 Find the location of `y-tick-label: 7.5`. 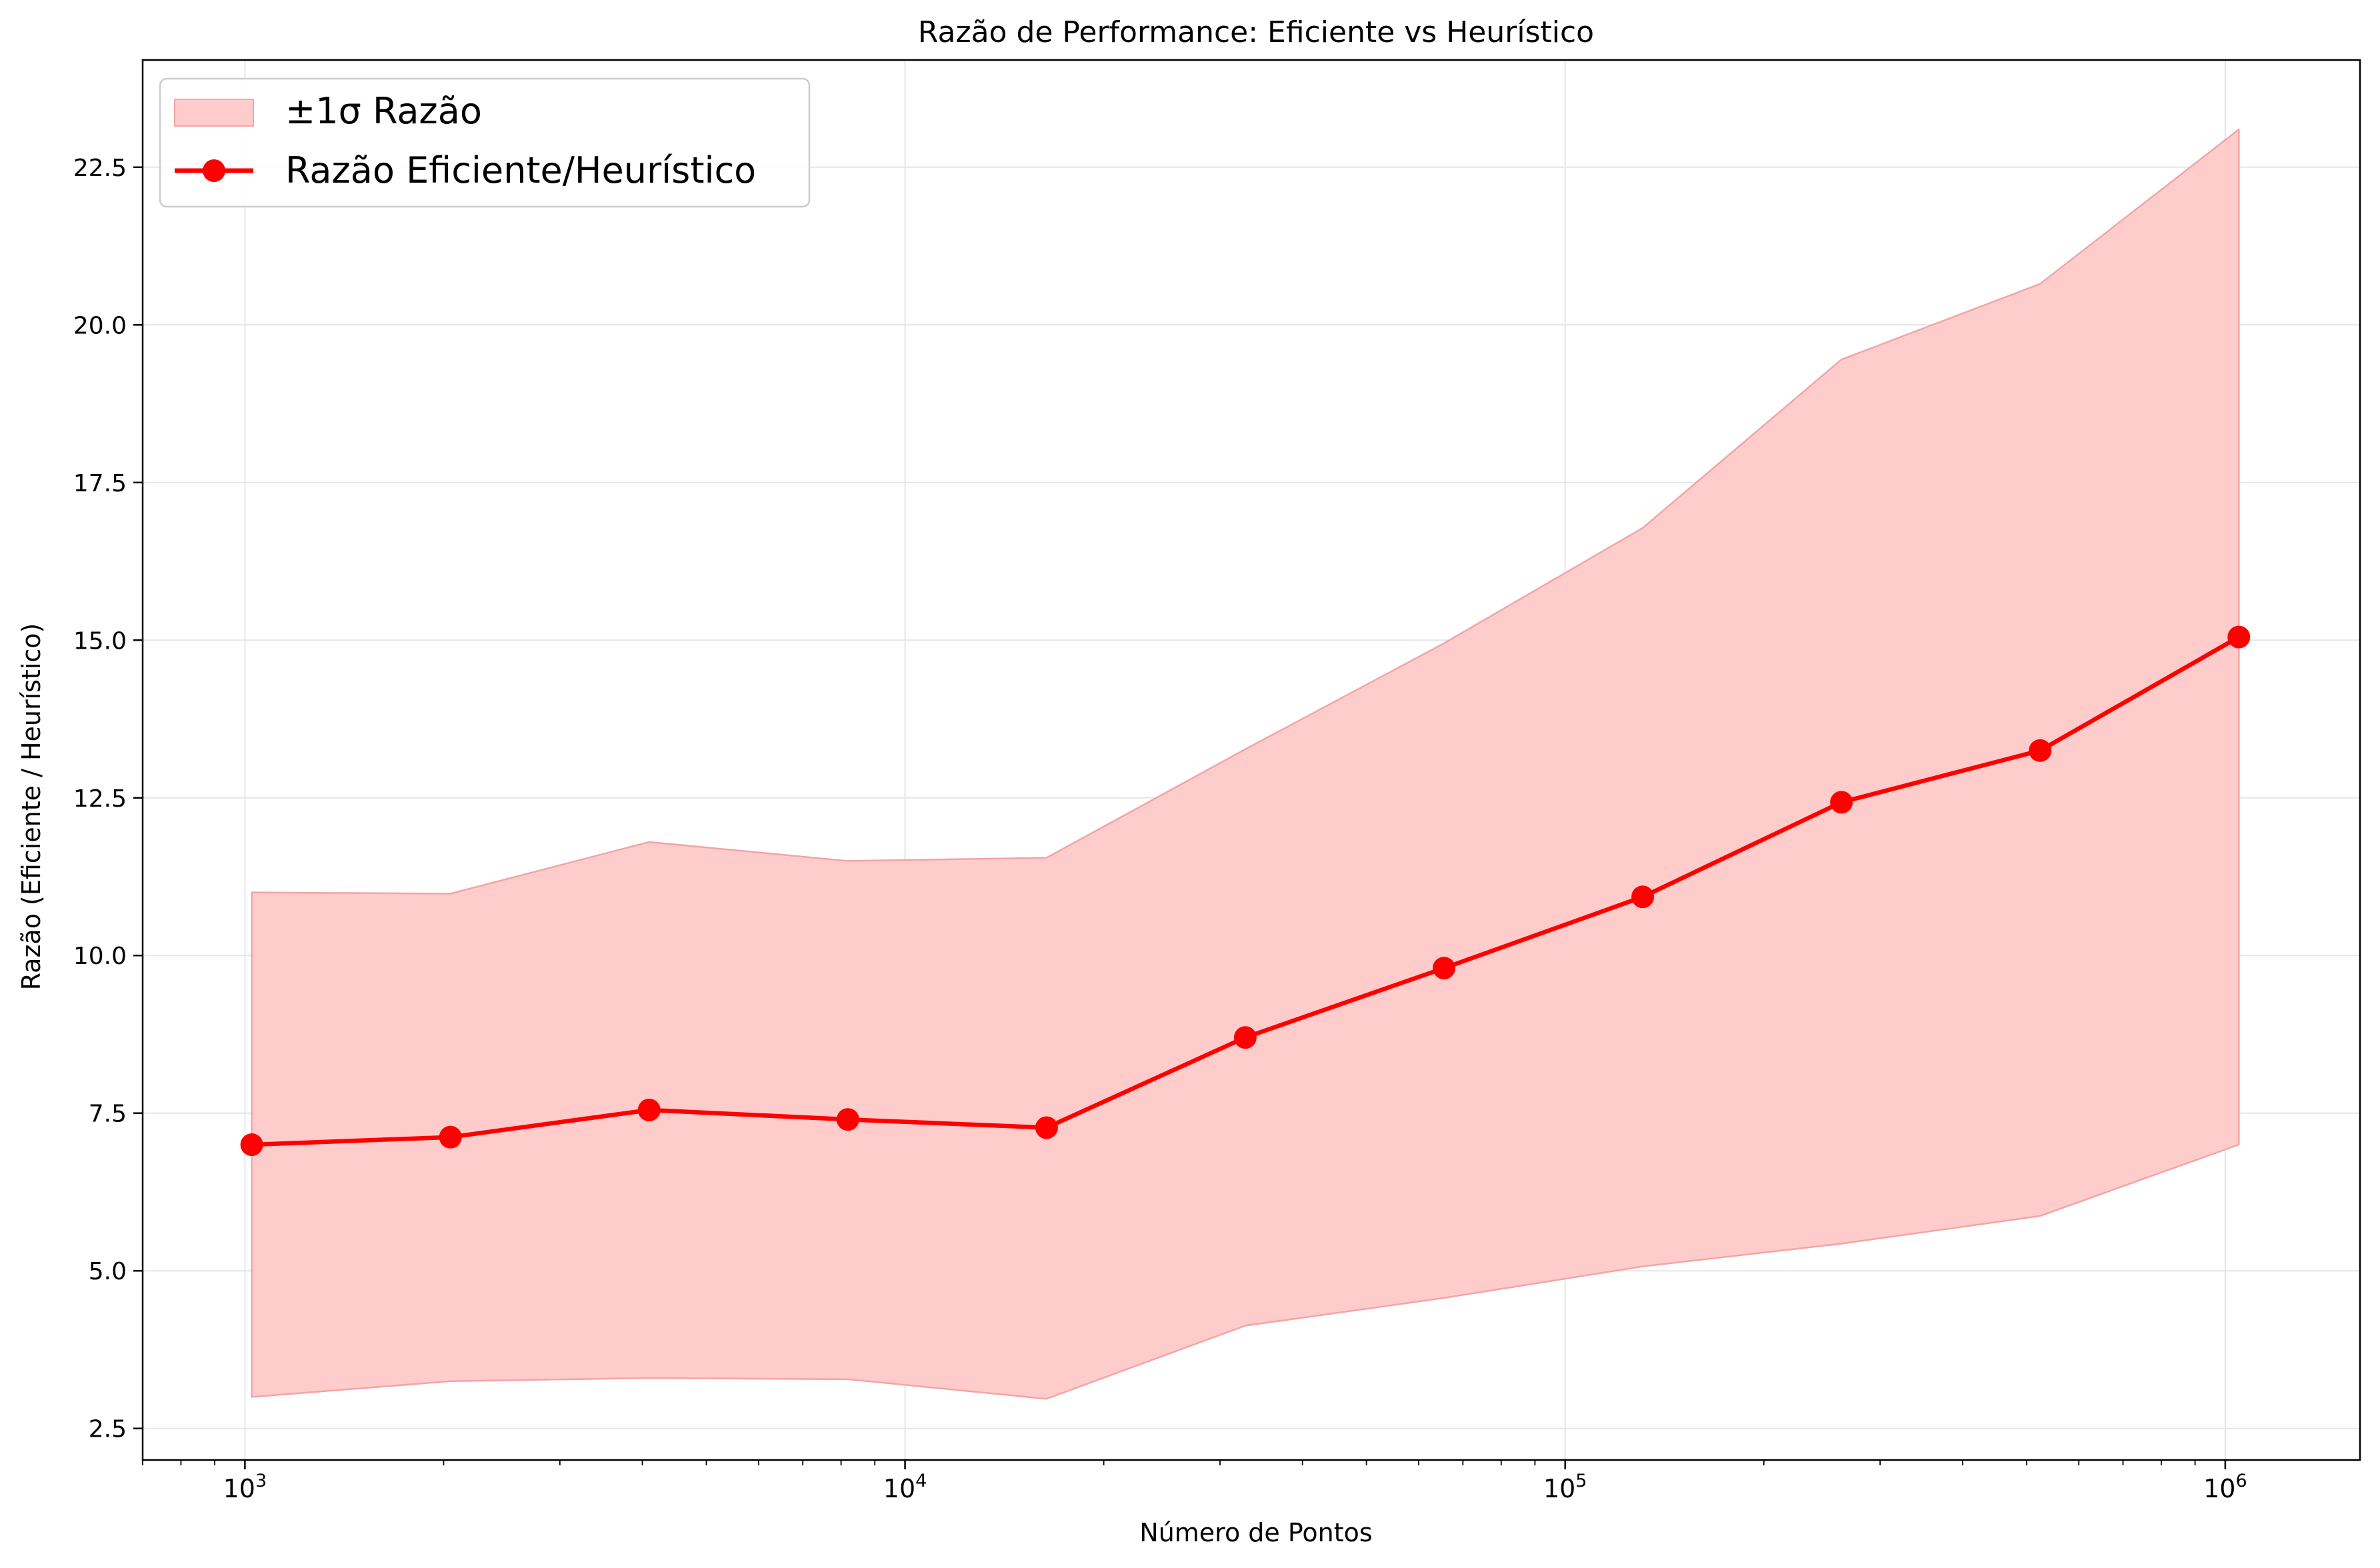

y-tick-label: 7.5 is located at coordinates (108, 1114).